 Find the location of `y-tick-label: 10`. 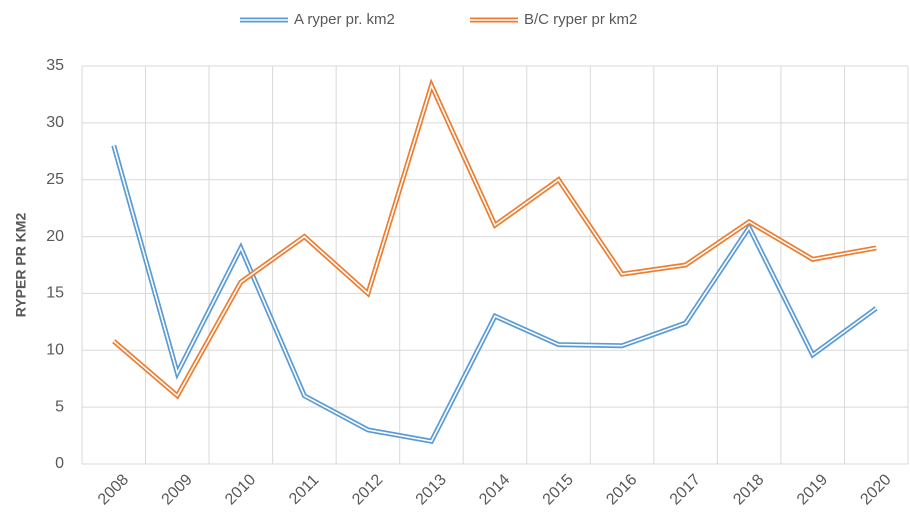

y-tick-label: 10 is located at coordinates (55, 350).